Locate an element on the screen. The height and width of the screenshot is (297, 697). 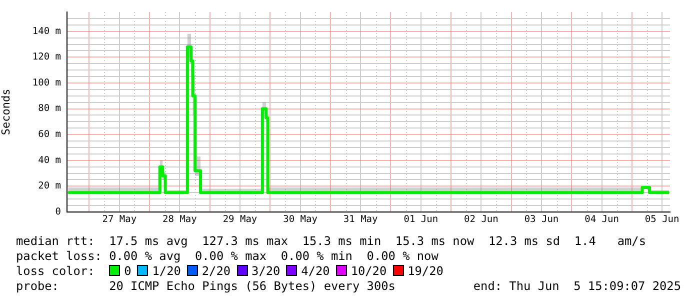
legend-label: 0 is located at coordinates (128, 271).